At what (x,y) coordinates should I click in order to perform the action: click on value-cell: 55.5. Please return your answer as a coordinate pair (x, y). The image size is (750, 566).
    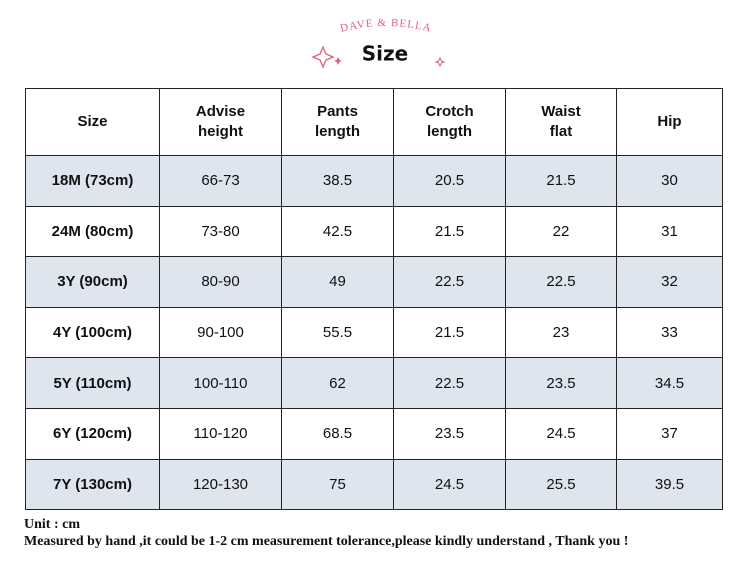
    Looking at the image, I should click on (337, 332).